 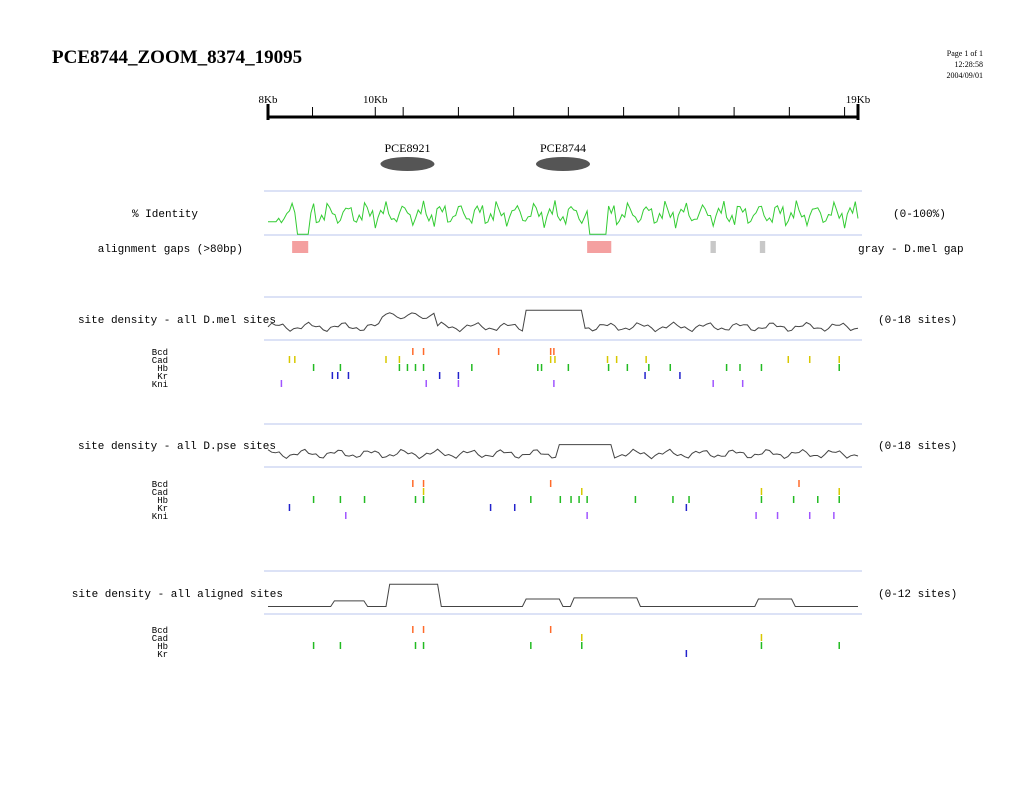 I want to click on print-time: 12:28:58, so click(x=968, y=64).